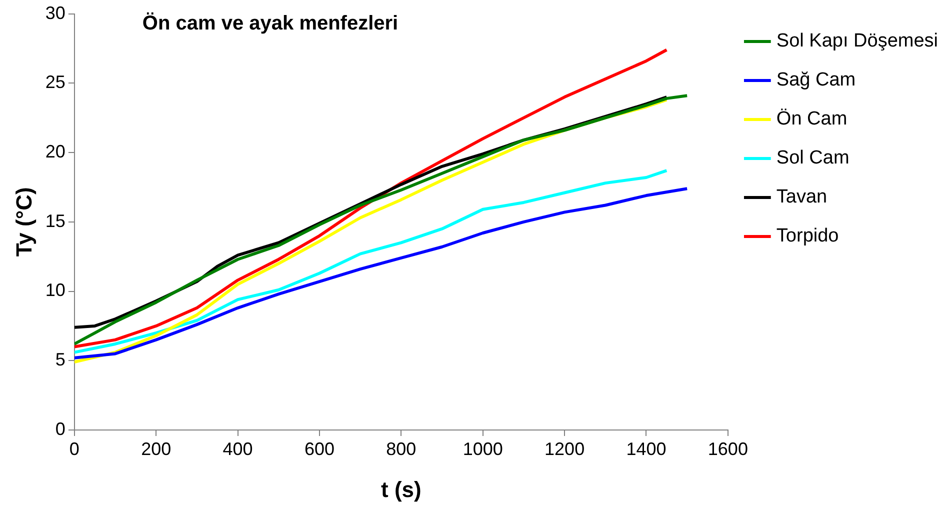 The image size is (952, 512). Describe the element at coordinates (807, 236) in the screenshot. I see `legend-label: Torpido` at that location.